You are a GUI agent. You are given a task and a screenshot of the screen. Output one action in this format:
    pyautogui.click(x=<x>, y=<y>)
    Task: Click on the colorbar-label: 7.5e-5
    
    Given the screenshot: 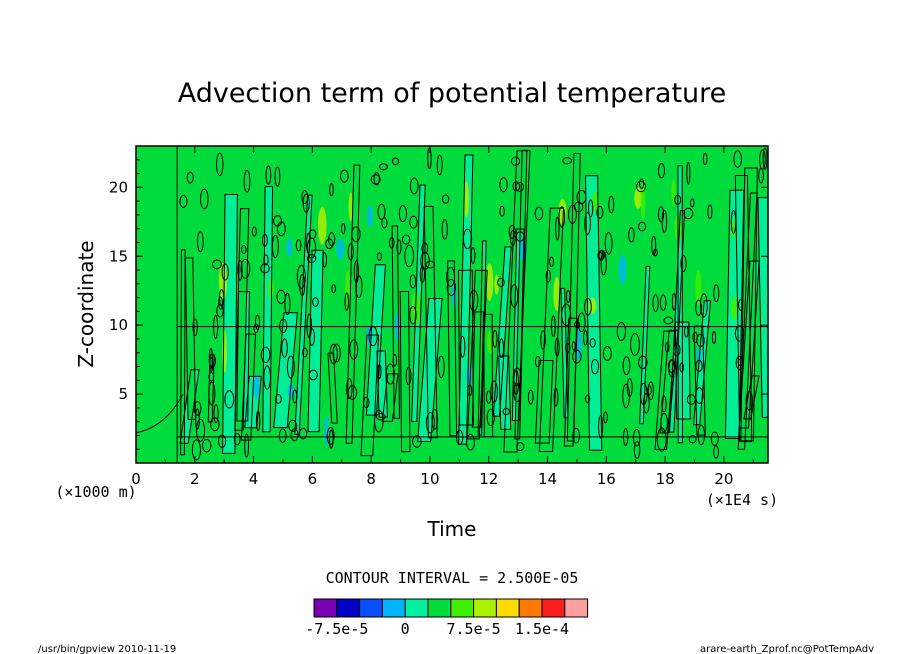 What is the action you would take?
    pyautogui.click(x=474, y=629)
    